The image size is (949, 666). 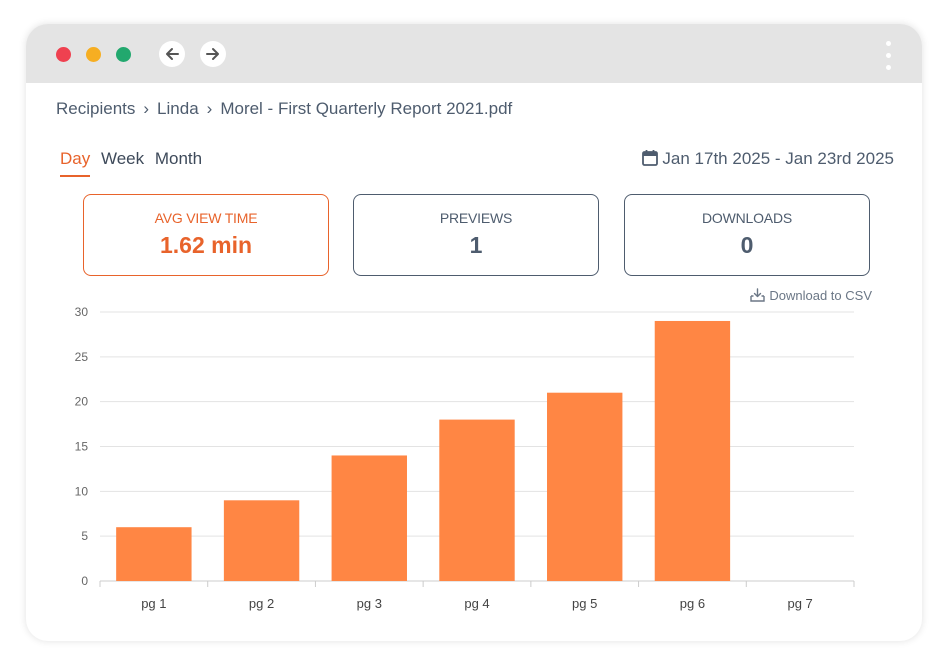 What do you see at coordinates (206, 218) in the screenshot?
I see `stat-label: AVG VIEW TIME` at bounding box center [206, 218].